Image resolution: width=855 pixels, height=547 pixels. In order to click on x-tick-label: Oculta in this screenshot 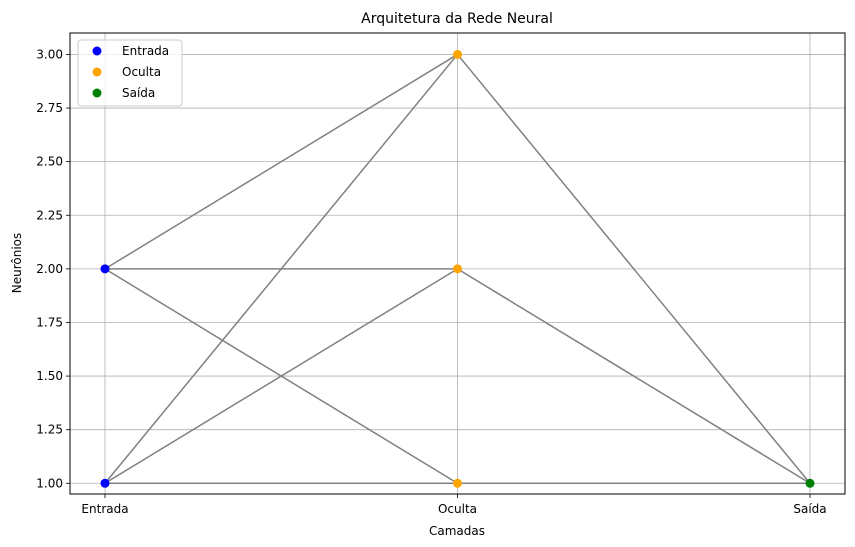, I will do `click(457, 509)`.